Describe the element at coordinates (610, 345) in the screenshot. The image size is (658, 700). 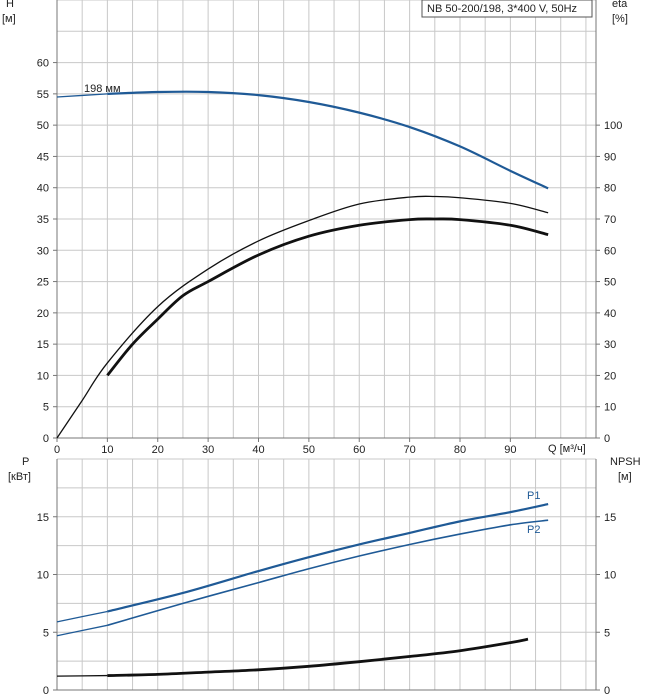
I see `eta-tick-label: 30` at that location.